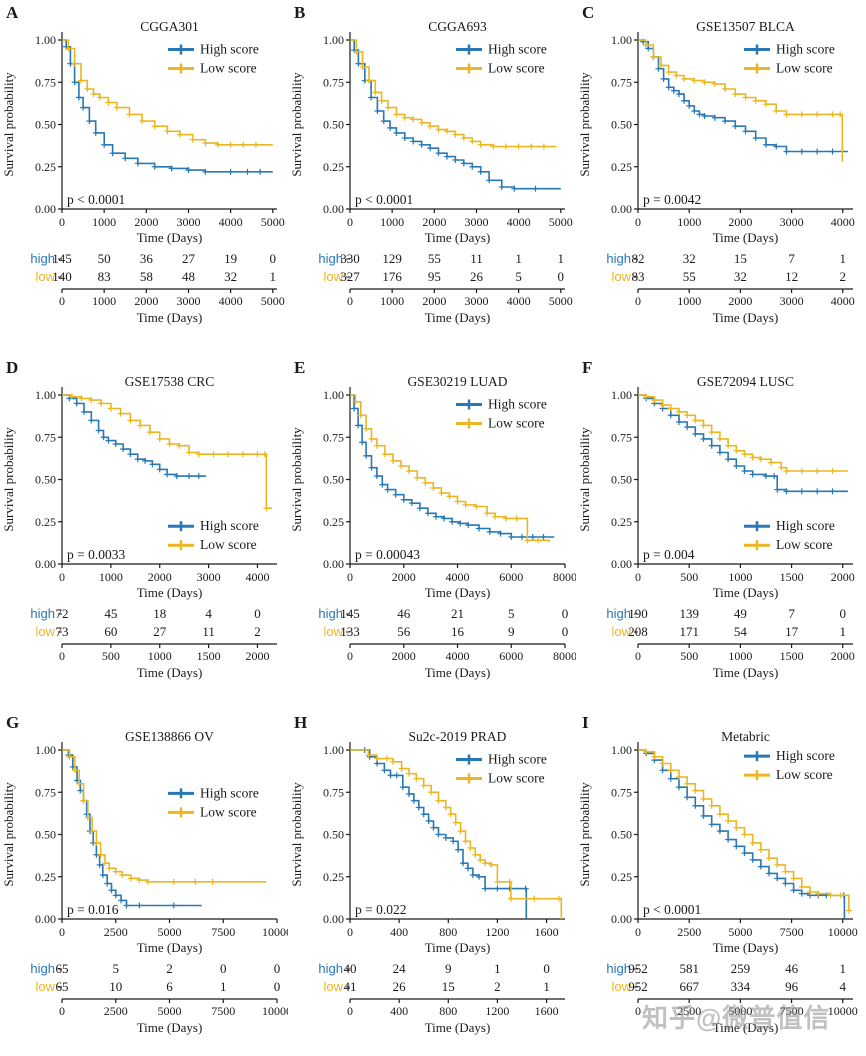 Image resolution: width=866 pixels, height=1056 pixels. What do you see at coordinates (115, 986) in the screenshot?
I see `risk-count: 10` at bounding box center [115, 986].